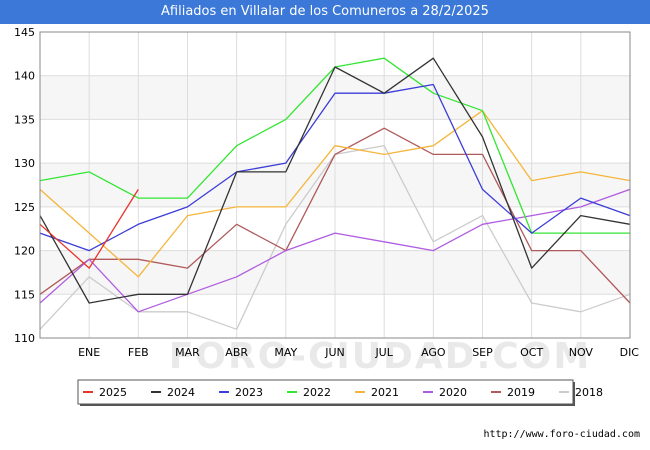 The image size is (650, 450). I want to click on x-tick-label: DIC, so click(630, 352).